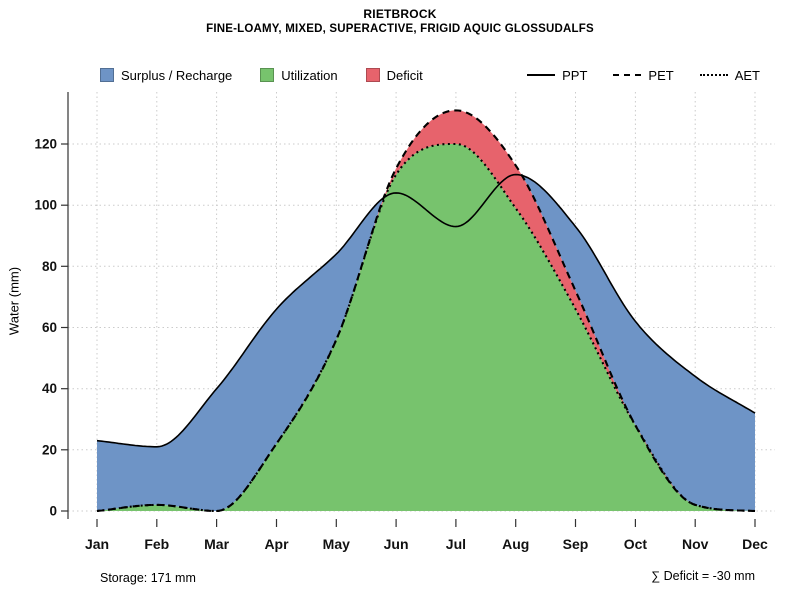  I want to click on x-axis-ticks: Jan Feb Mar Apr May Jun Jul Aug Sep Oct Nov Dec, so click(426, 535).